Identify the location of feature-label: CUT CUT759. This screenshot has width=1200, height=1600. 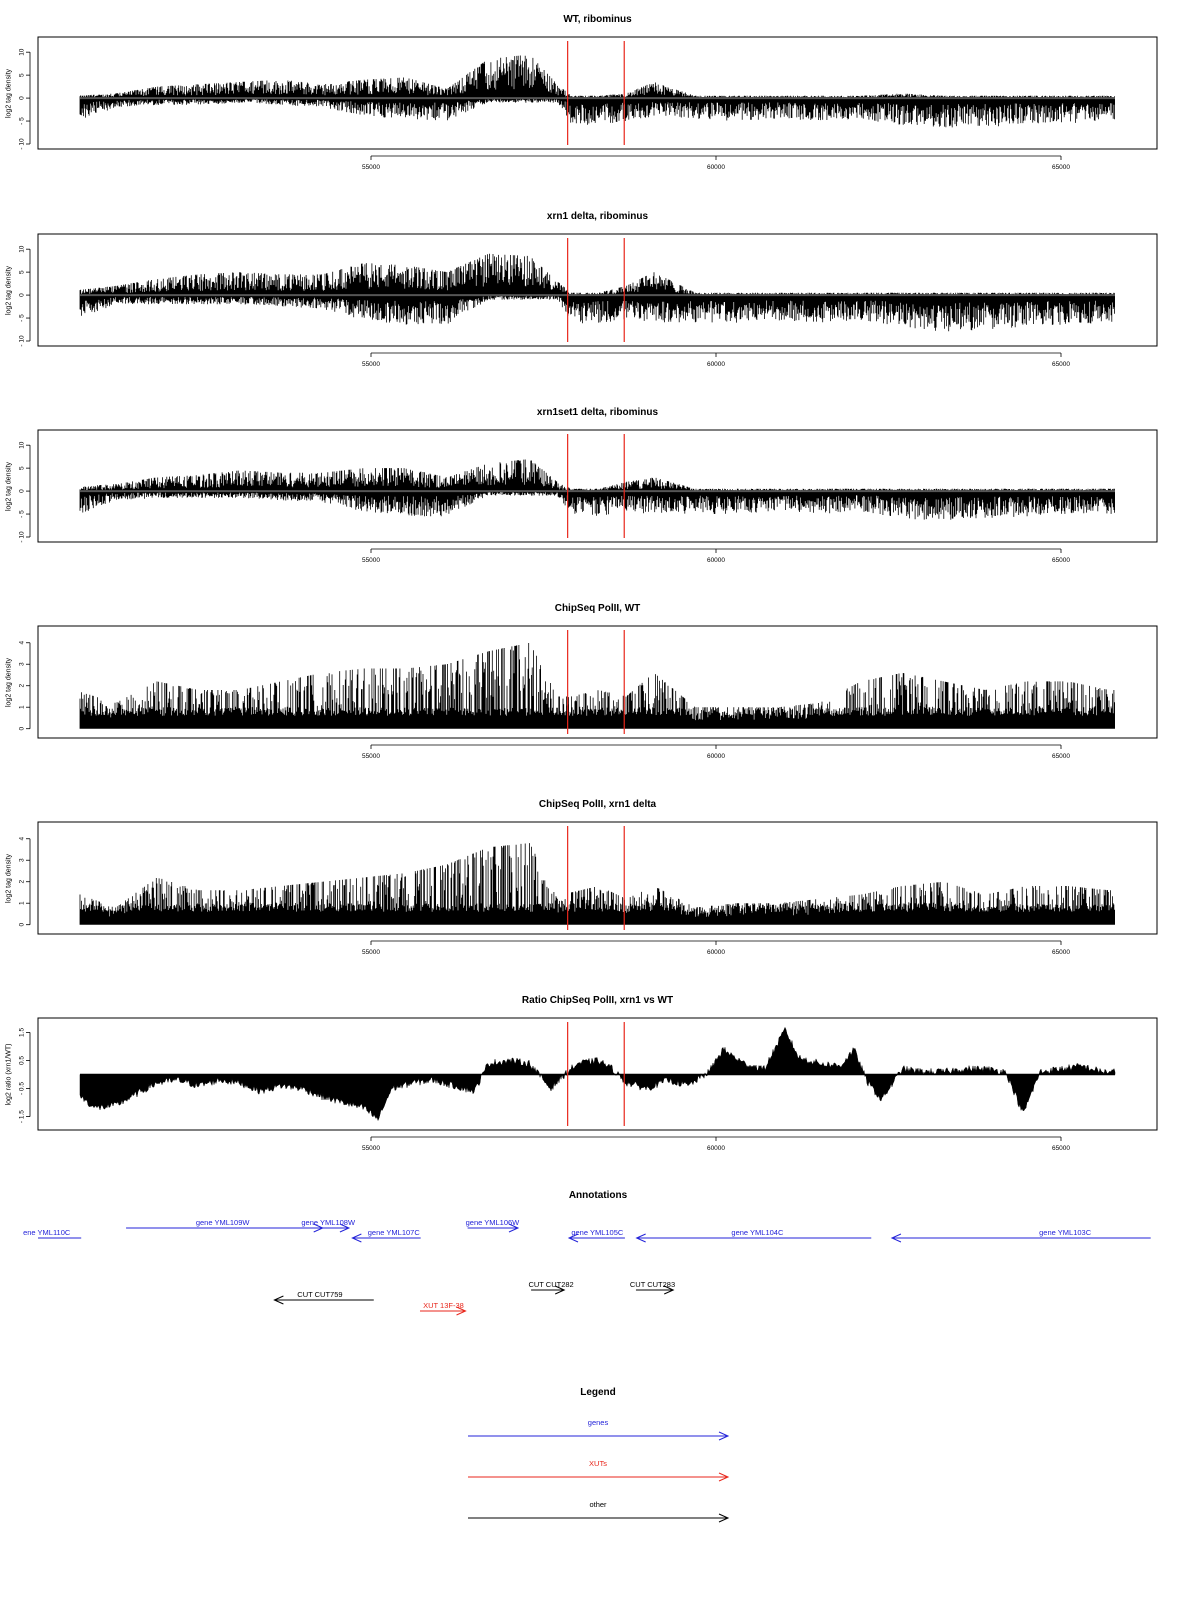
(319, 1294).